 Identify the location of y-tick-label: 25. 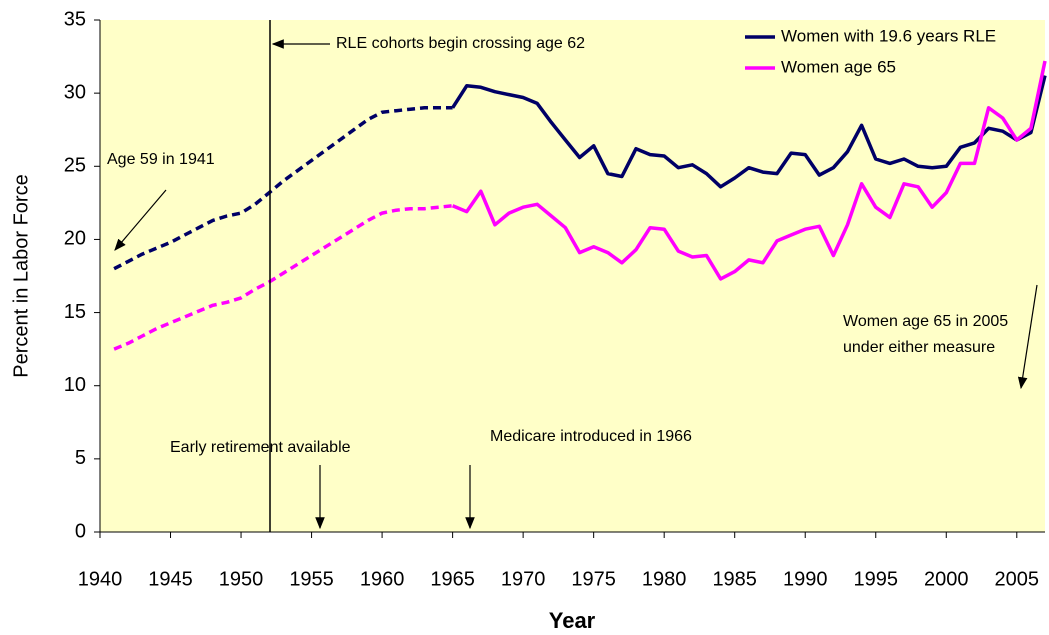
(75, 166).